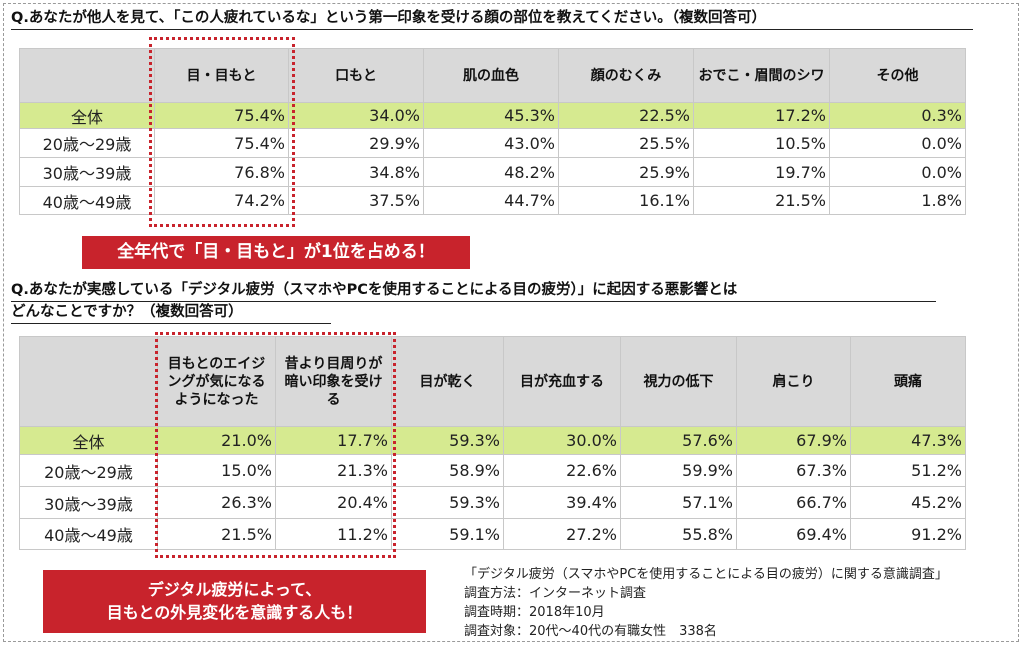  Describe the element at coordinates (447, 381) in the screenshot. I see `header-cell-dry-eyes: 目が乾く` at that location.